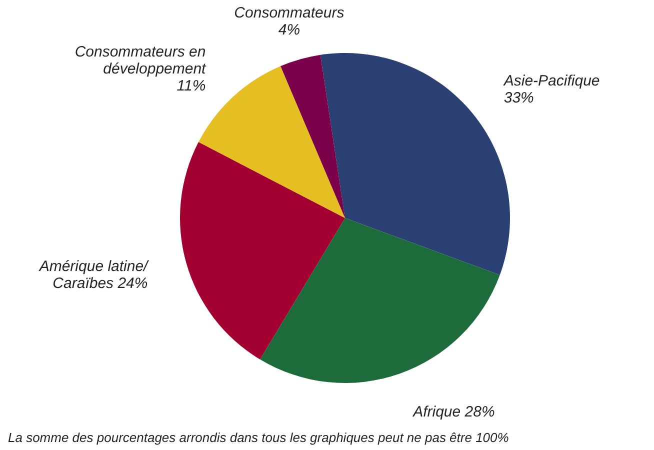  I want to click on data-label: 11%, so click(191, 86).